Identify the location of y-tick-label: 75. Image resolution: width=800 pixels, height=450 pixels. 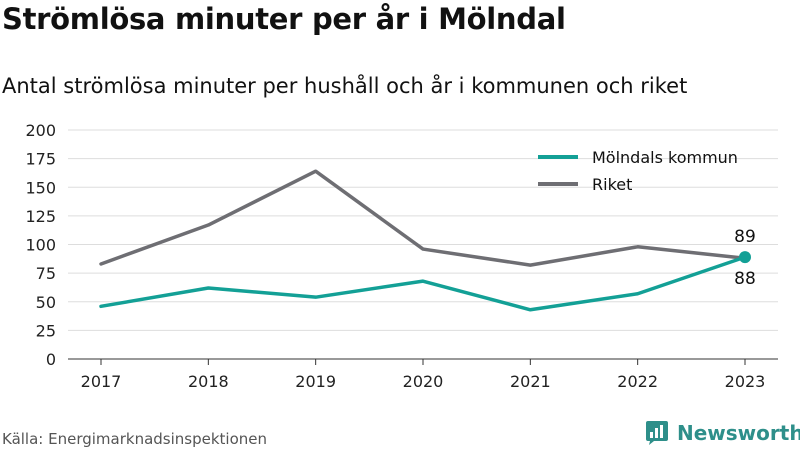
(46, 273).